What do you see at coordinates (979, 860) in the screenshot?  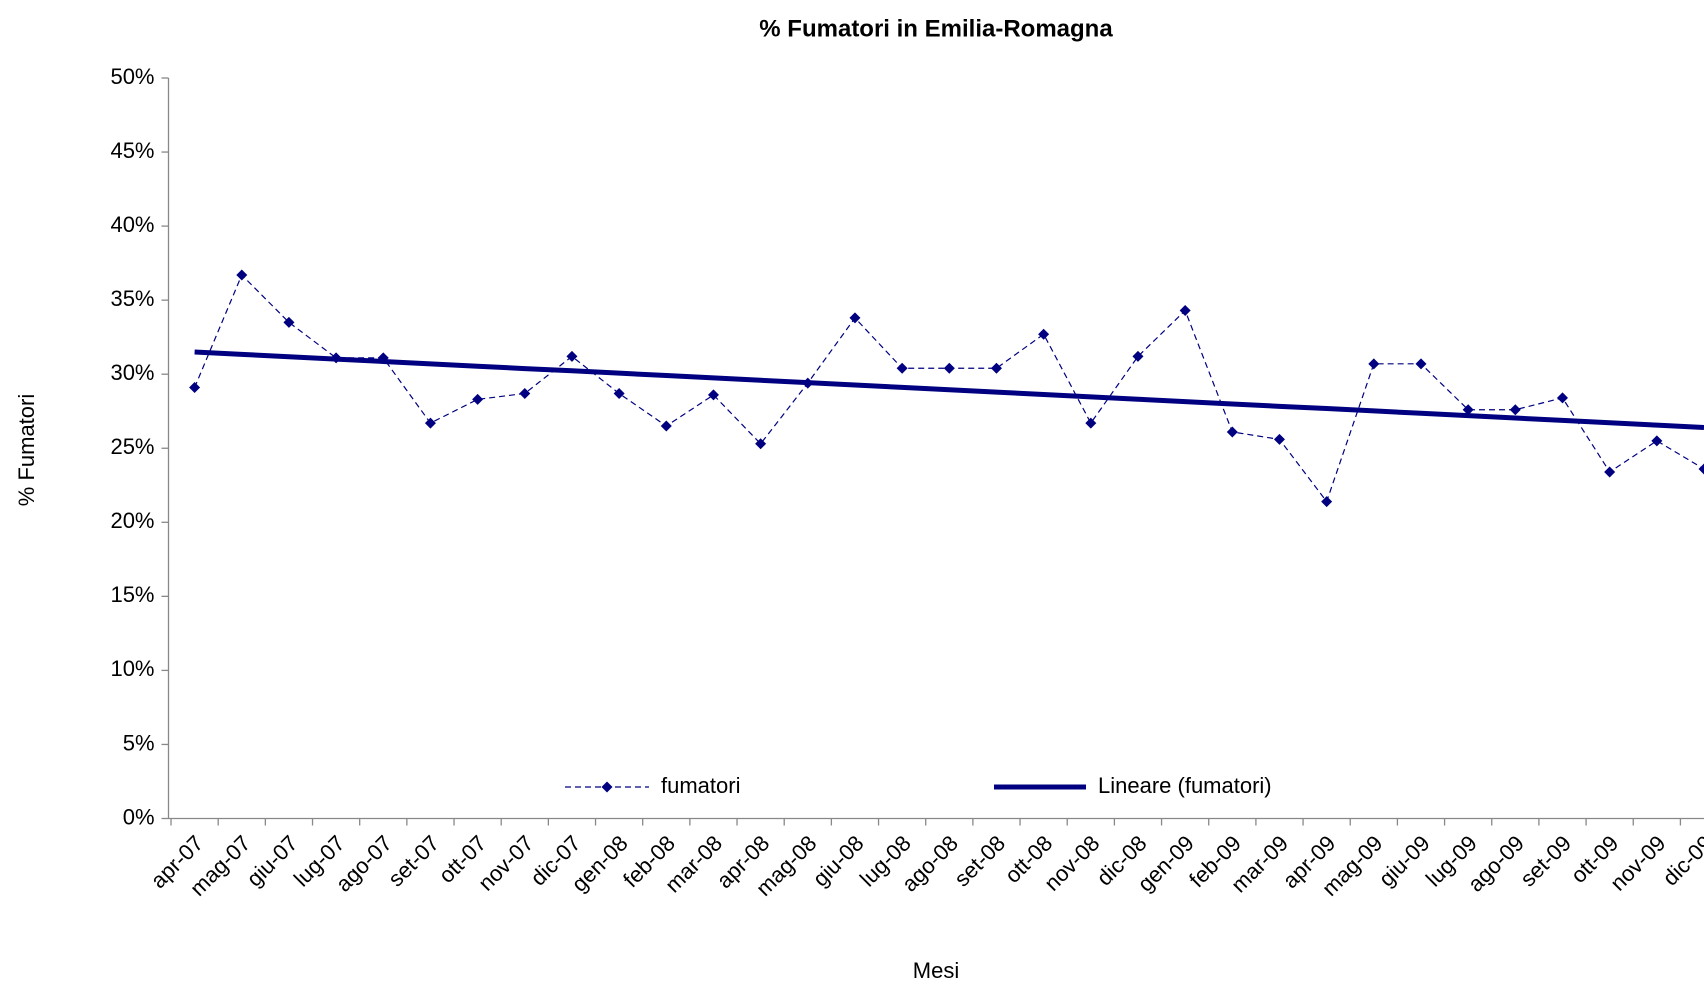 I see `x-tick-label: set-08` at bounding box center [979, 860].